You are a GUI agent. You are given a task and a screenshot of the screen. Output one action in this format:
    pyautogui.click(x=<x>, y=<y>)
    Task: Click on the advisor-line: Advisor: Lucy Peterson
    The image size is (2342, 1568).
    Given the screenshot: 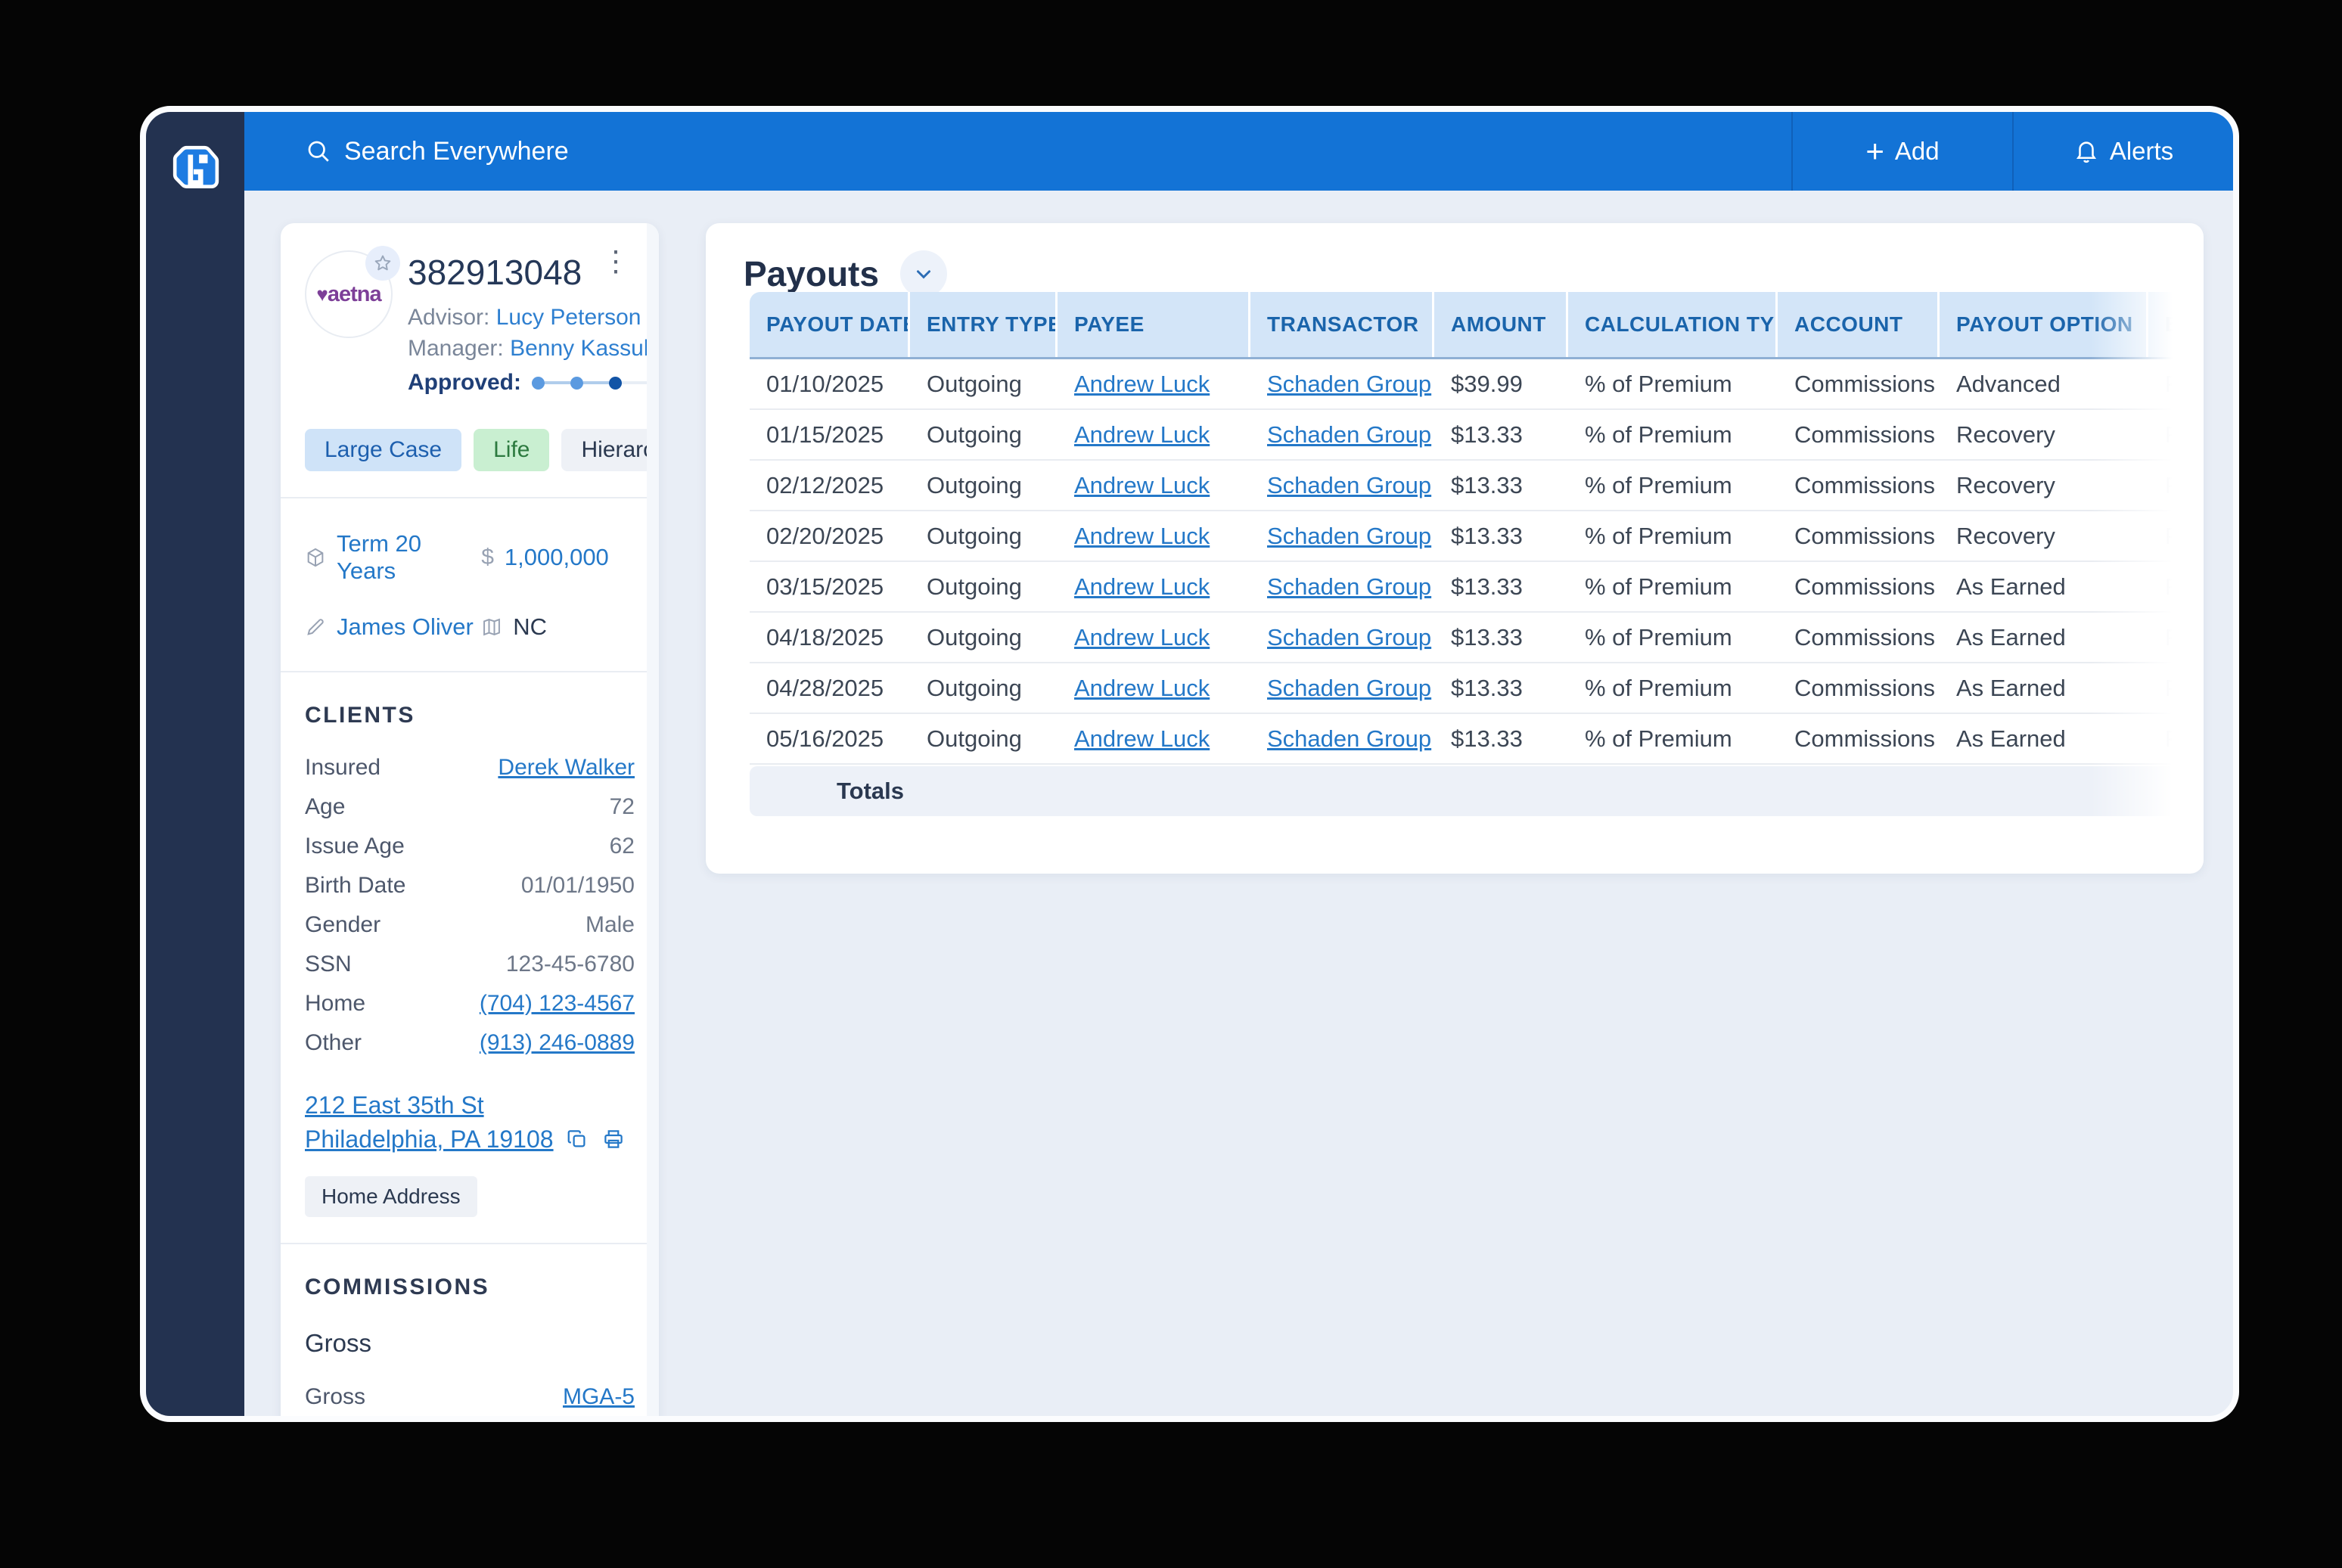 What is the action you would take?
    pyautogui.click(x=524, y=317)
    